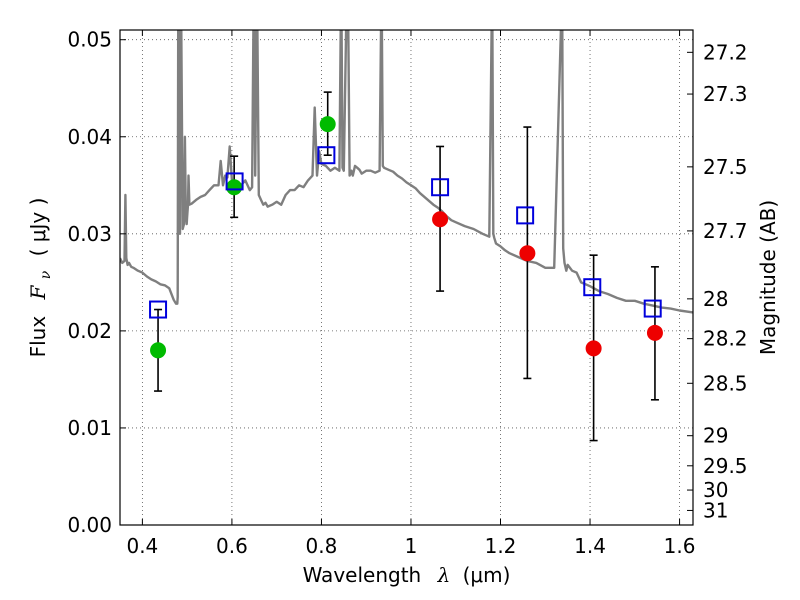 Image resolution: width=800 pixels, height=600 pixels. I want to click on y-axis-label-unit: ( μJy ), so click(38, 227).